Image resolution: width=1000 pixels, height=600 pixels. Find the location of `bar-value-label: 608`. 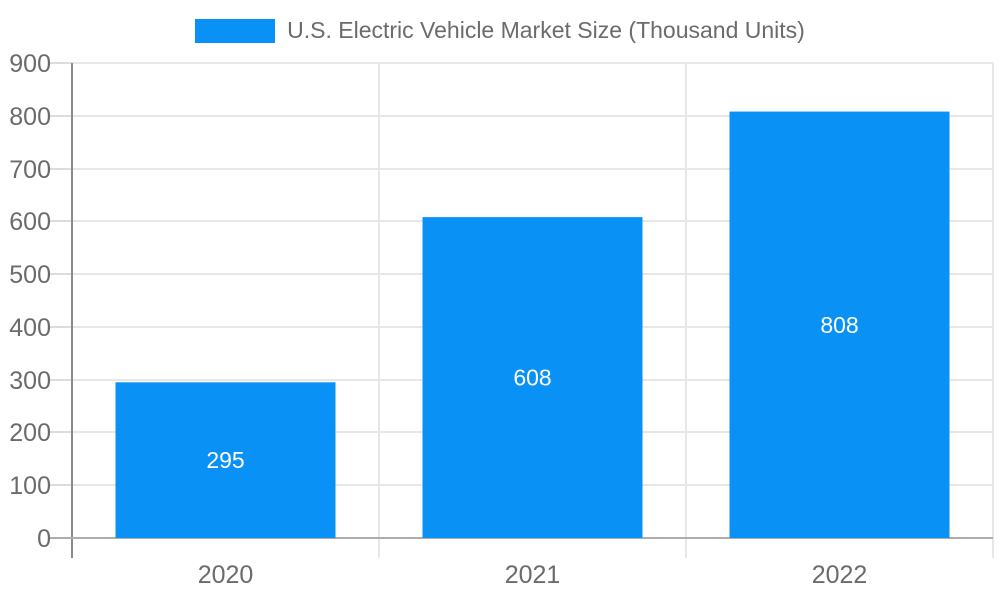

bar-value-label: 608 is located at coordinates (532, 378).